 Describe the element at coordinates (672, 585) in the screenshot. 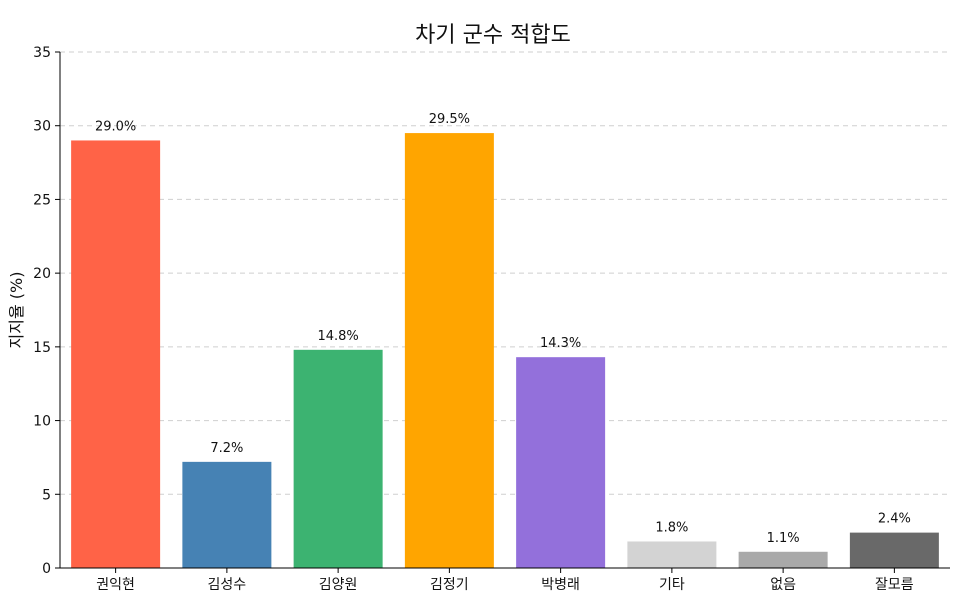

I see `x-tick-label: 기타` at that location.